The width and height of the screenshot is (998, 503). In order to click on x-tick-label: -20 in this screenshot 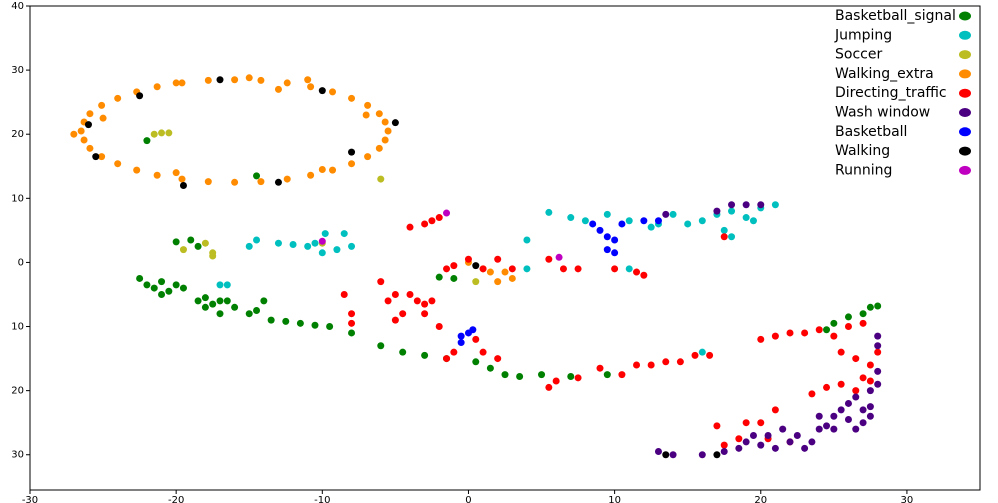, I will do `click(176, 499)`.